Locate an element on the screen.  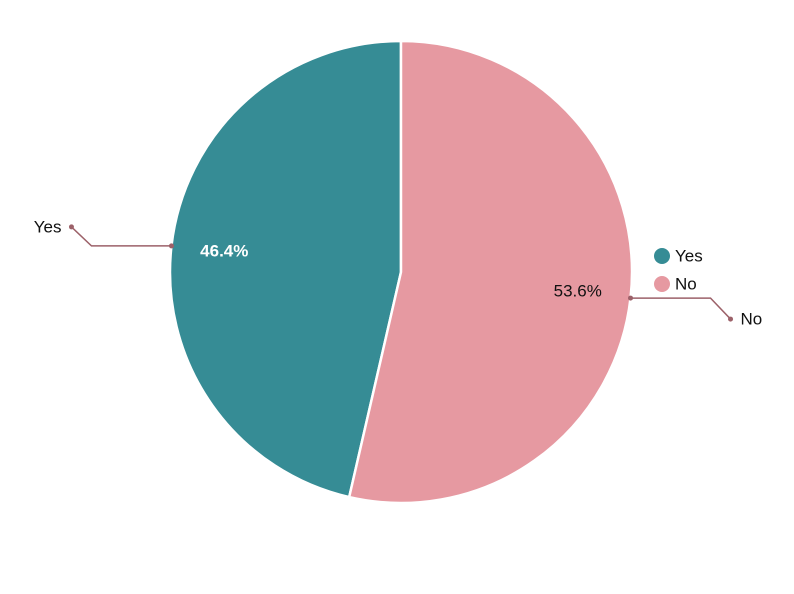
data-label: 53.6% is located at coordinates (578, 291).